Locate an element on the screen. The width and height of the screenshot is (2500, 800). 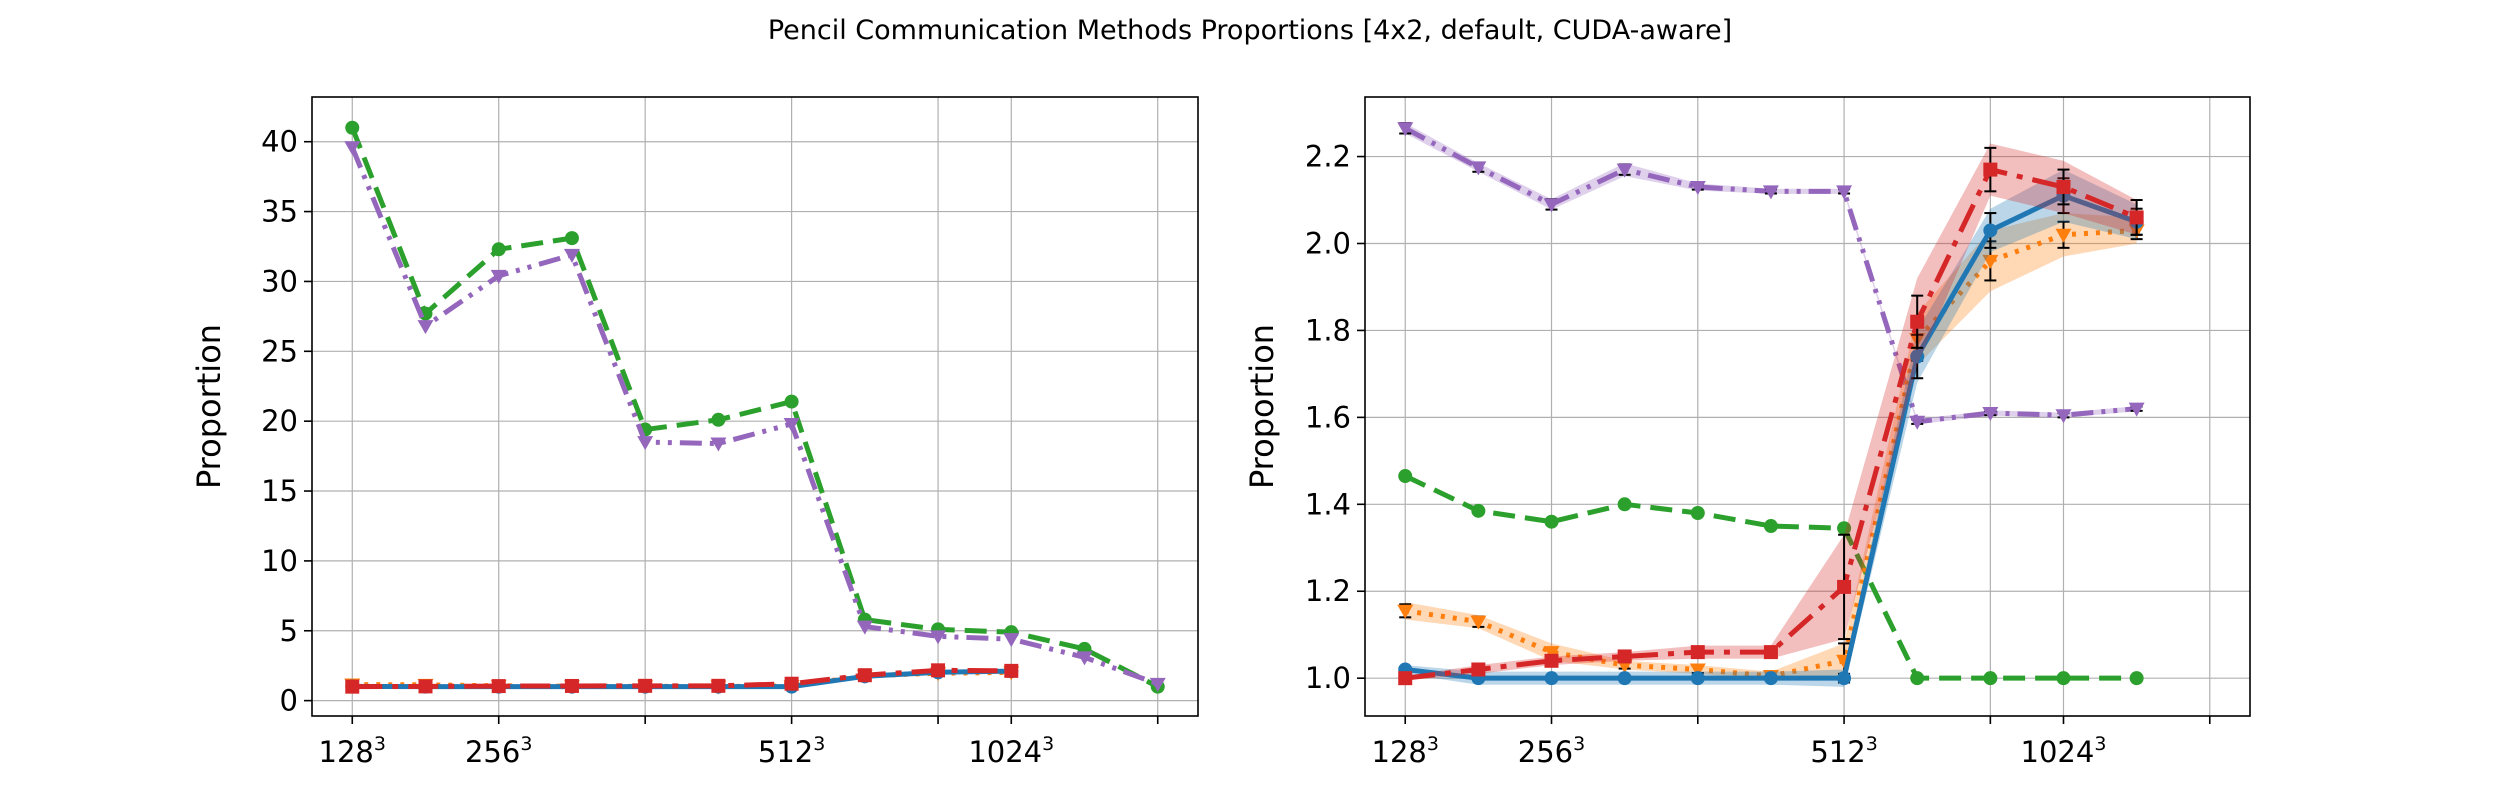
series-green is located at coordinates (1771, 577).